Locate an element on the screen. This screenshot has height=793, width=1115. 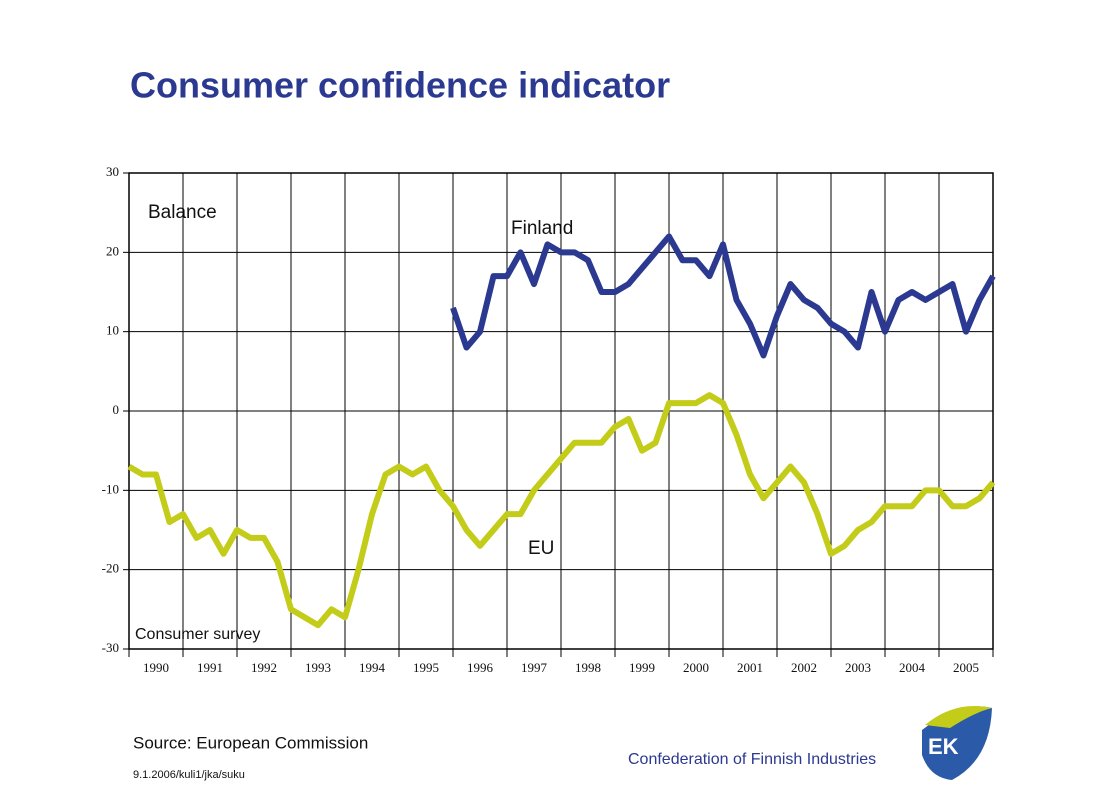
logo: EK is located at coordinates (957, 743).